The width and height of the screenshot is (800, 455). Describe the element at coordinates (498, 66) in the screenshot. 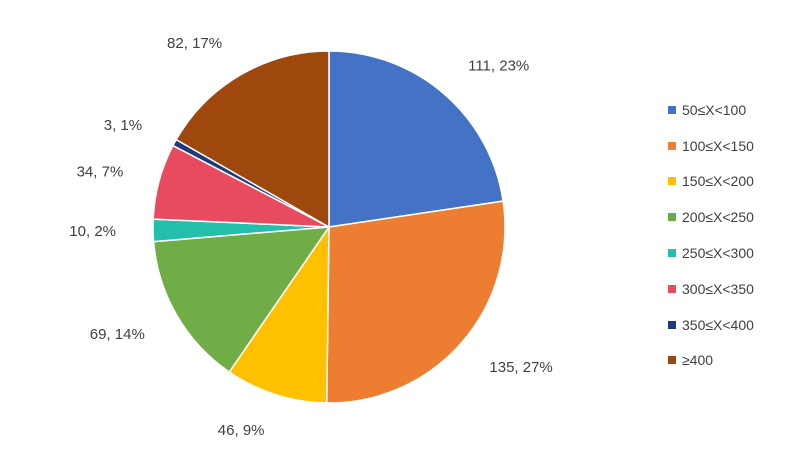

I see `data-label-0: 111, 23%` at that location.